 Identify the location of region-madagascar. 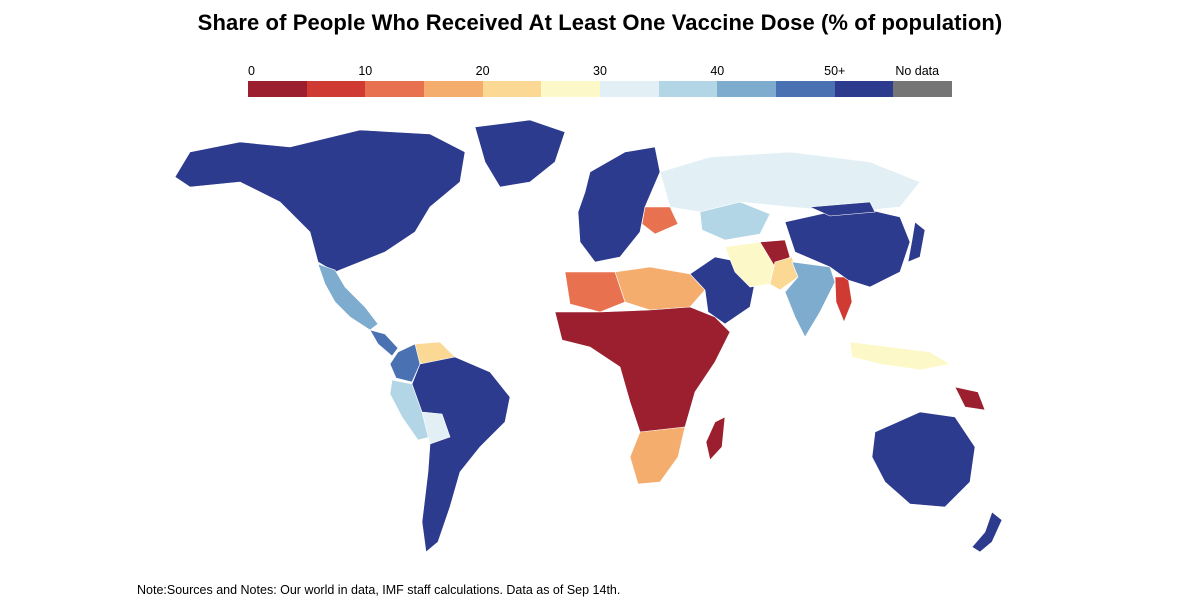
(715, 438).